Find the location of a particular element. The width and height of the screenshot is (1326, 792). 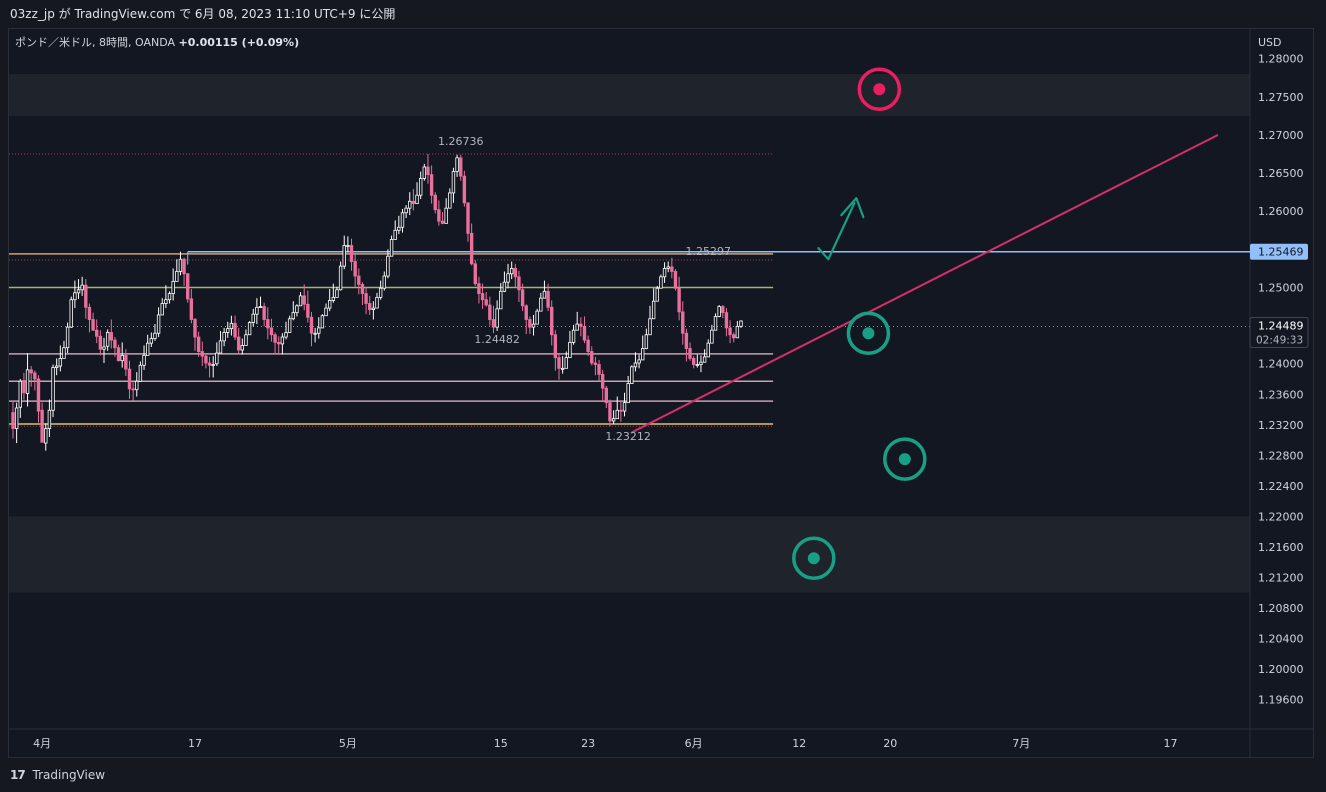

legend-change: +0.00115 (+0.09%) is located at coordinates (239, 42).